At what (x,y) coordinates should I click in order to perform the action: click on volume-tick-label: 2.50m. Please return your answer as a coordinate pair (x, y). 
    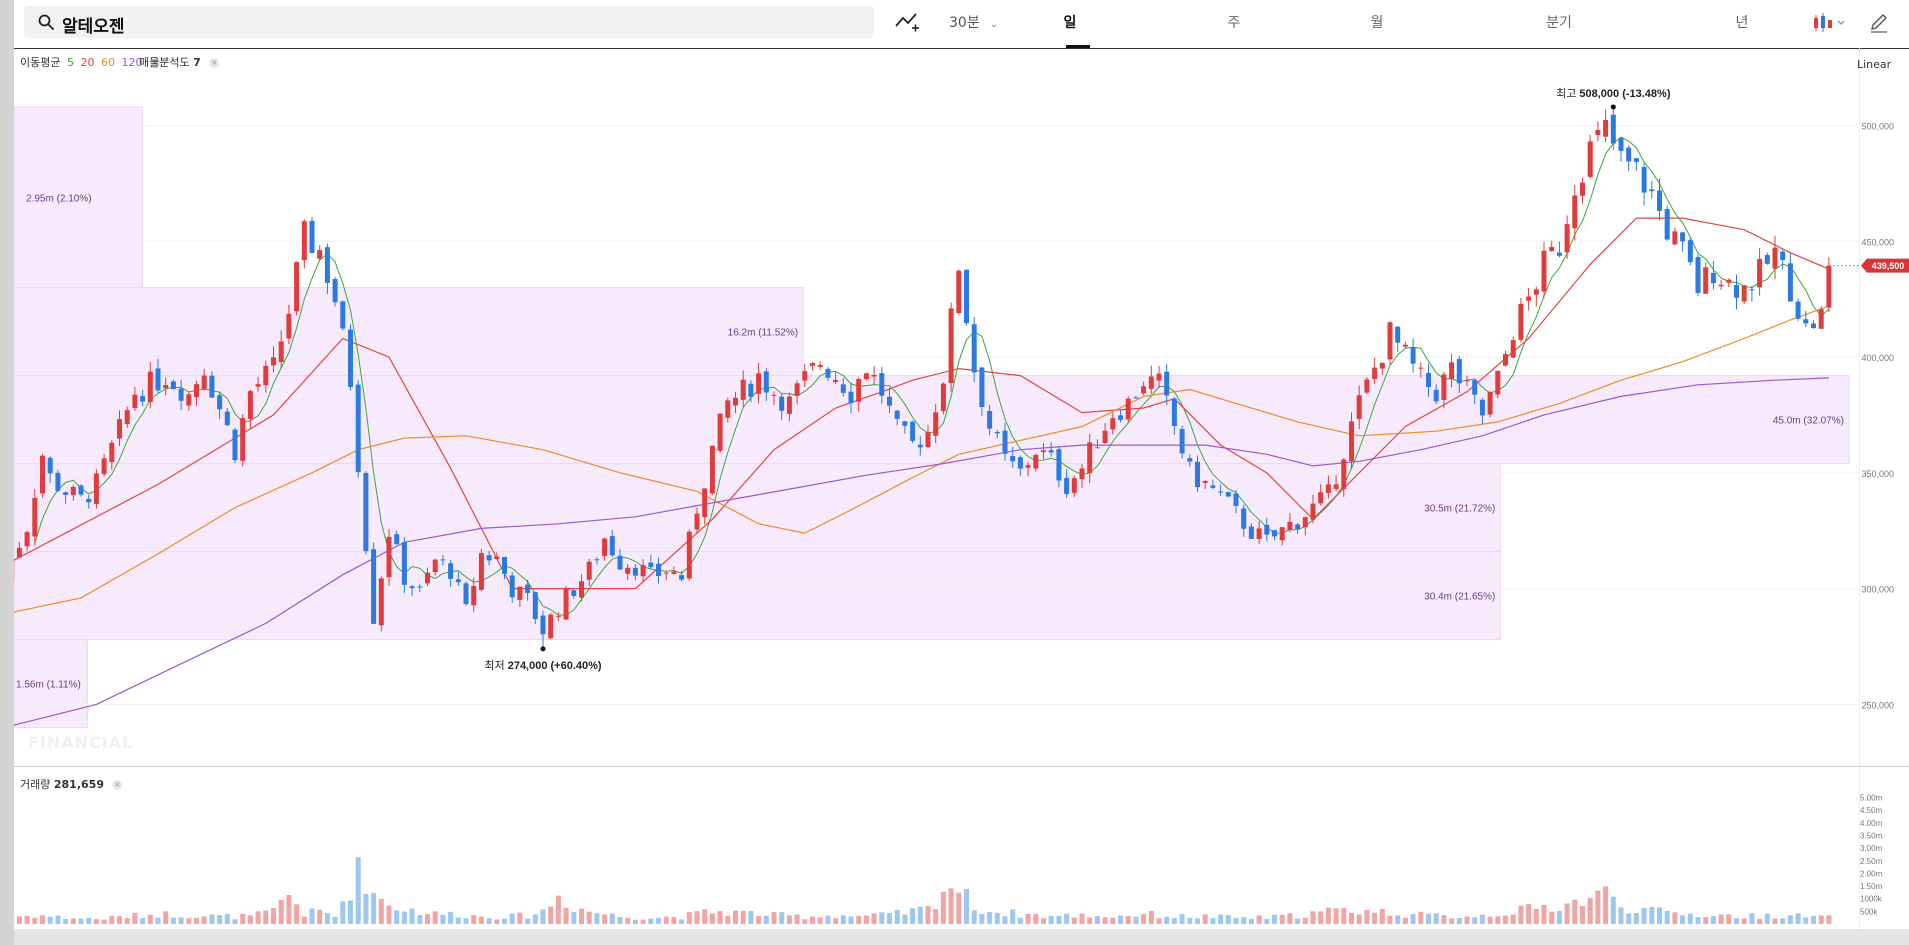
    Looking at the image, I should click on (1871, 861).